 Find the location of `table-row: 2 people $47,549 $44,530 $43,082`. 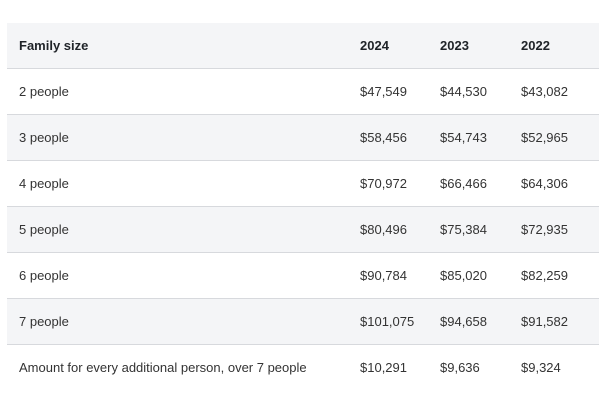

table-row: 2 people $47,549 $44,530 $43,082 is located at coordinates (303, 91).